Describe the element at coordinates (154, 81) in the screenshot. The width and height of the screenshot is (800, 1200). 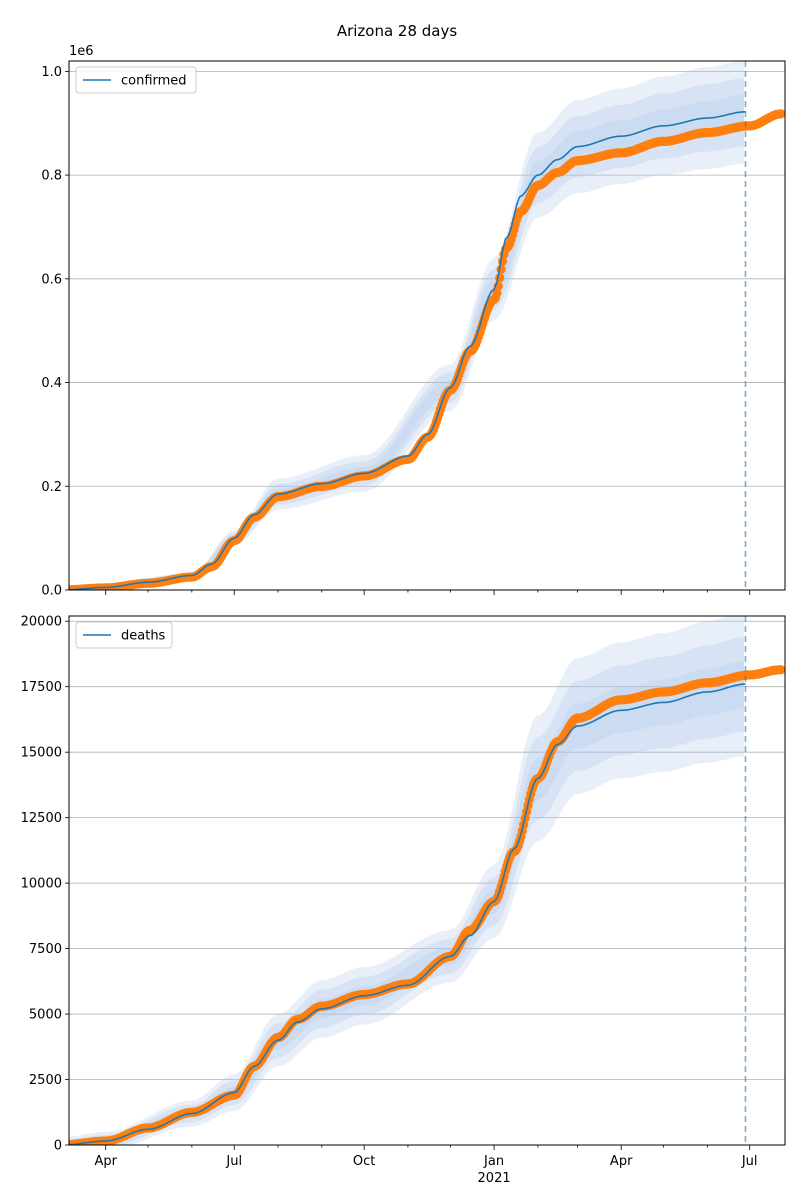
I see `legend-label: confirmed` at that location.